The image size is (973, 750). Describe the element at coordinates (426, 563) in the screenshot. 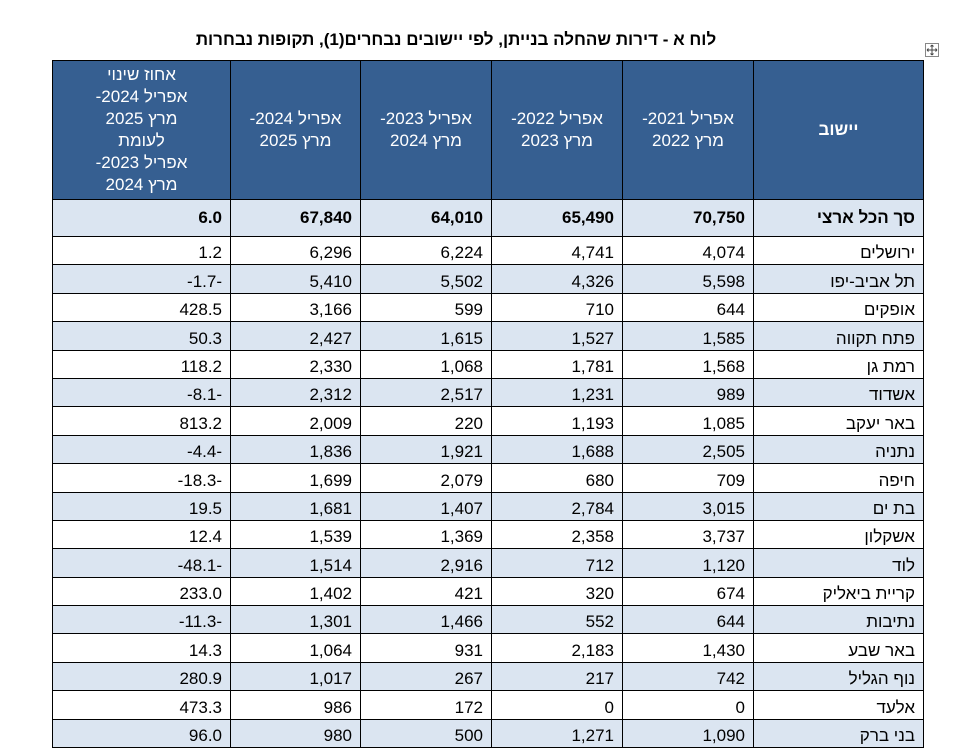

I see `cell: 2,916` at that location.